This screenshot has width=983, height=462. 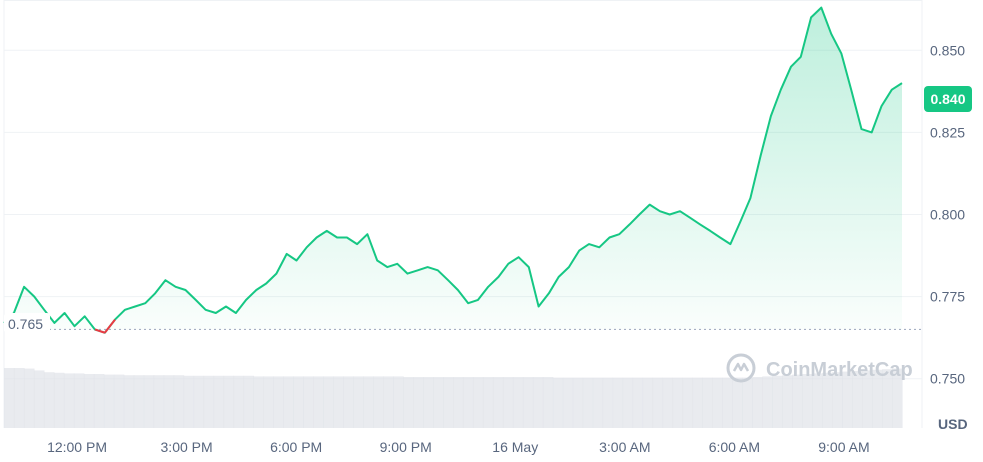 What do you see at coordinates (843, 447) in the screenshot?
I see `x-tick-label: 9:00 AM` at bounding box center [843, 447].